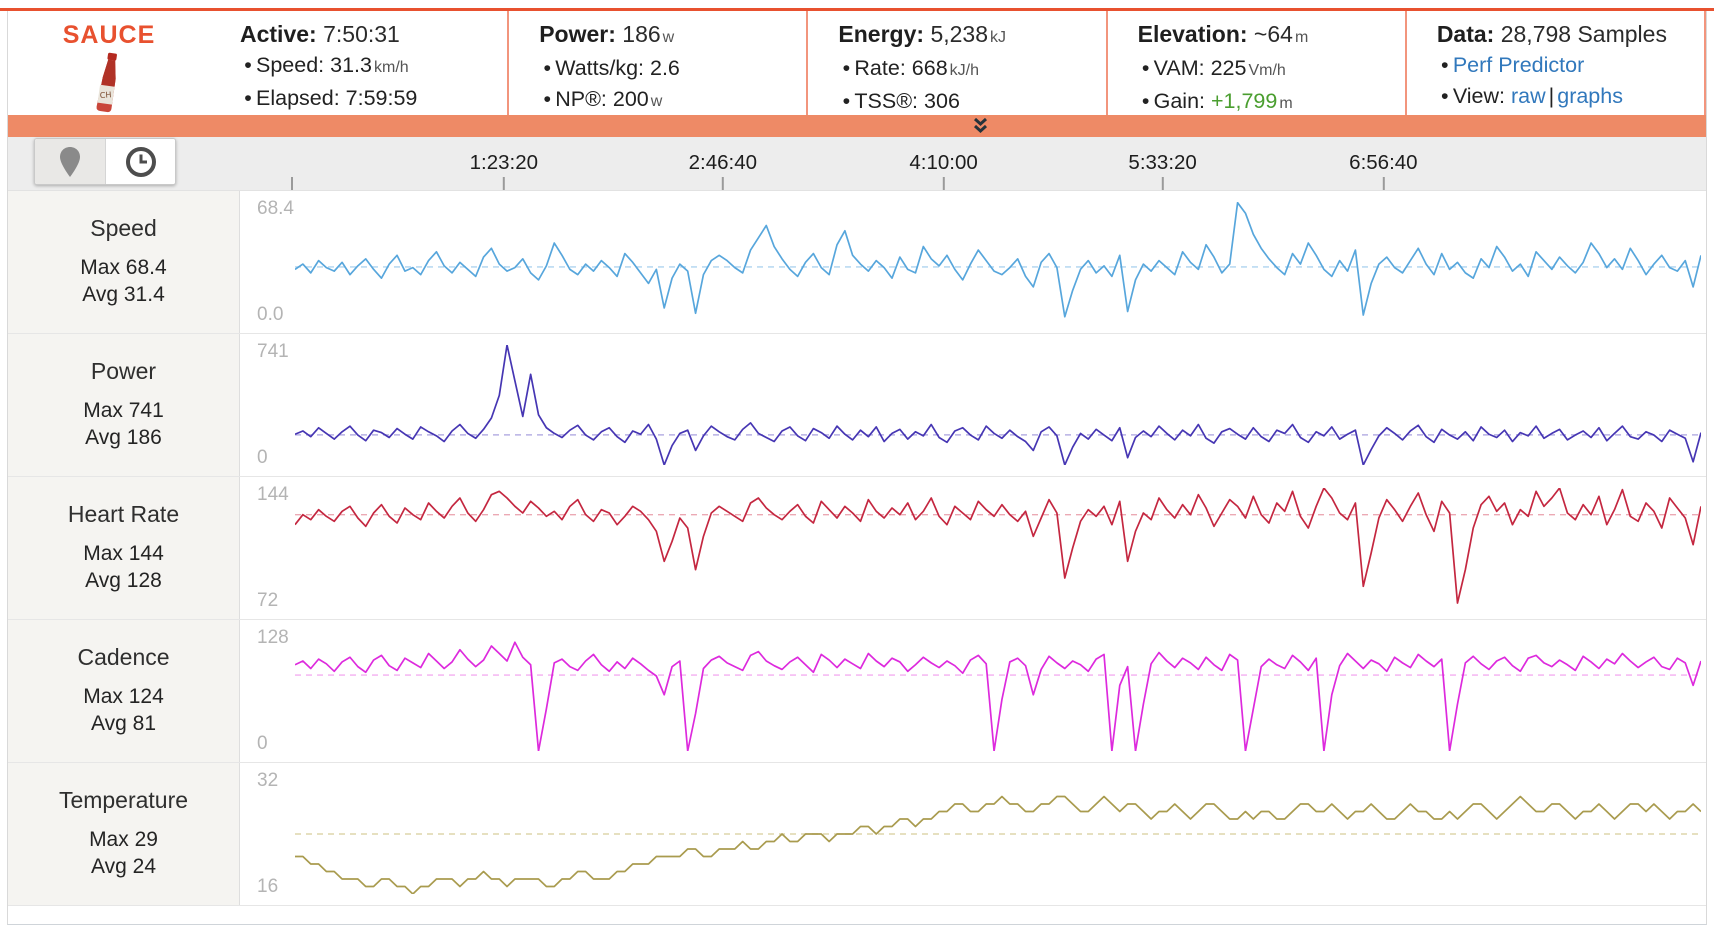  What do you see at coordinates (1301, 37) in the screenshot?
I see `elevation-unit: m` at bounding box center [1301, 37].